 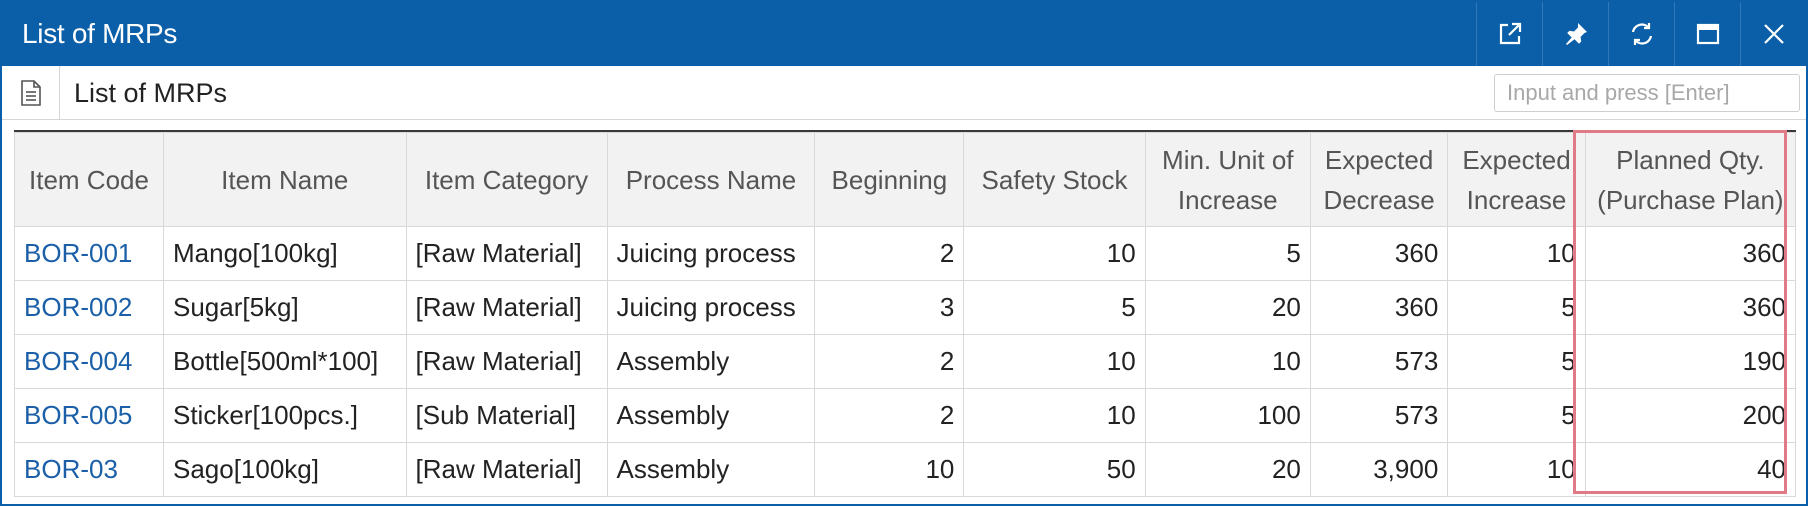 I want to click on expected-decrease-cell: 3,900, so click(x=1379, y=469).